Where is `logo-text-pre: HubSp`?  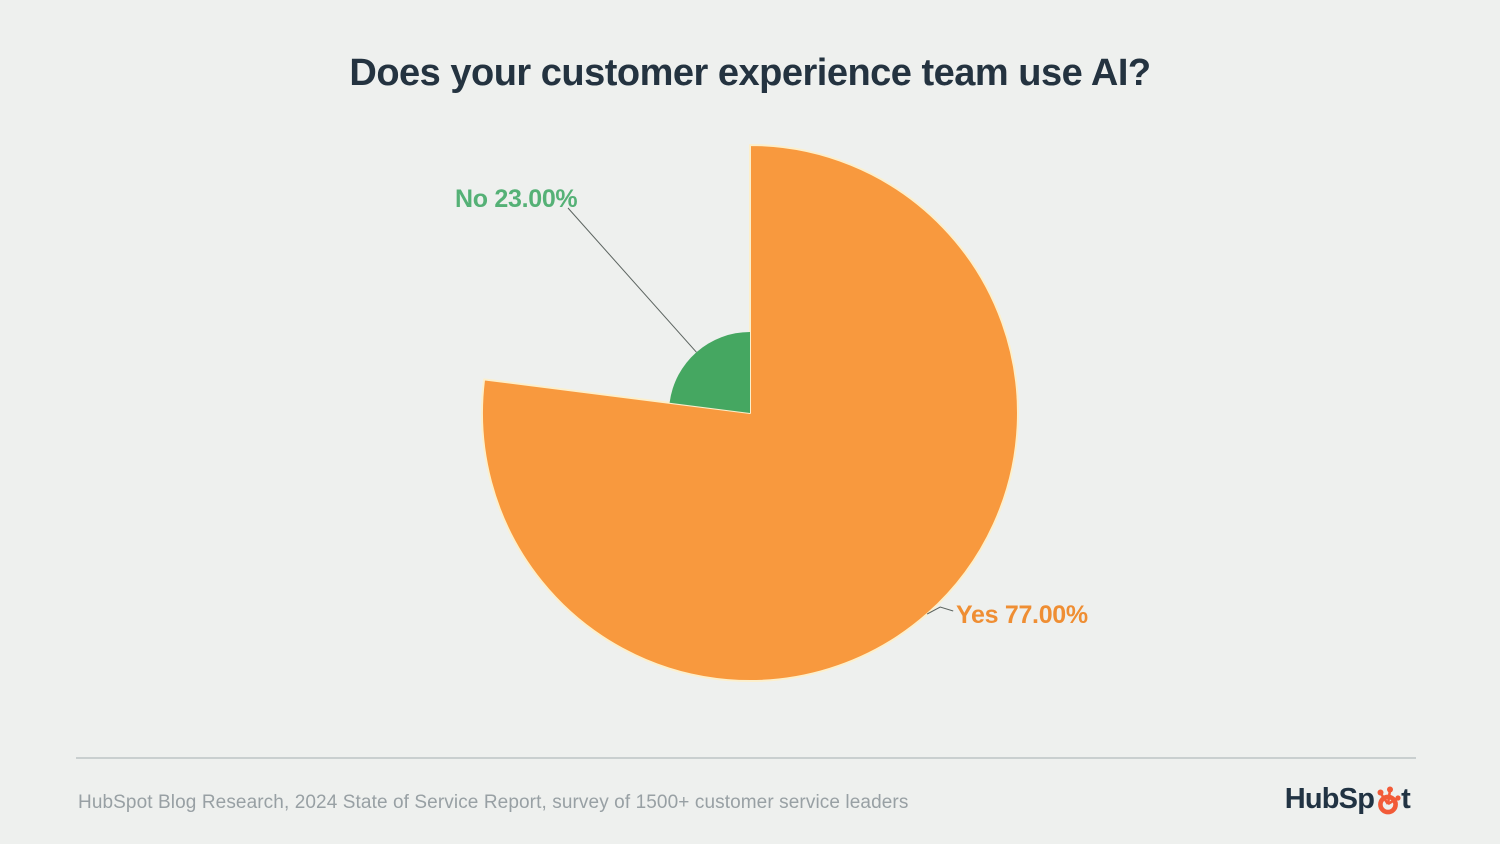
logo-text-pre: HubSp is located at coordinates (1329, 799).